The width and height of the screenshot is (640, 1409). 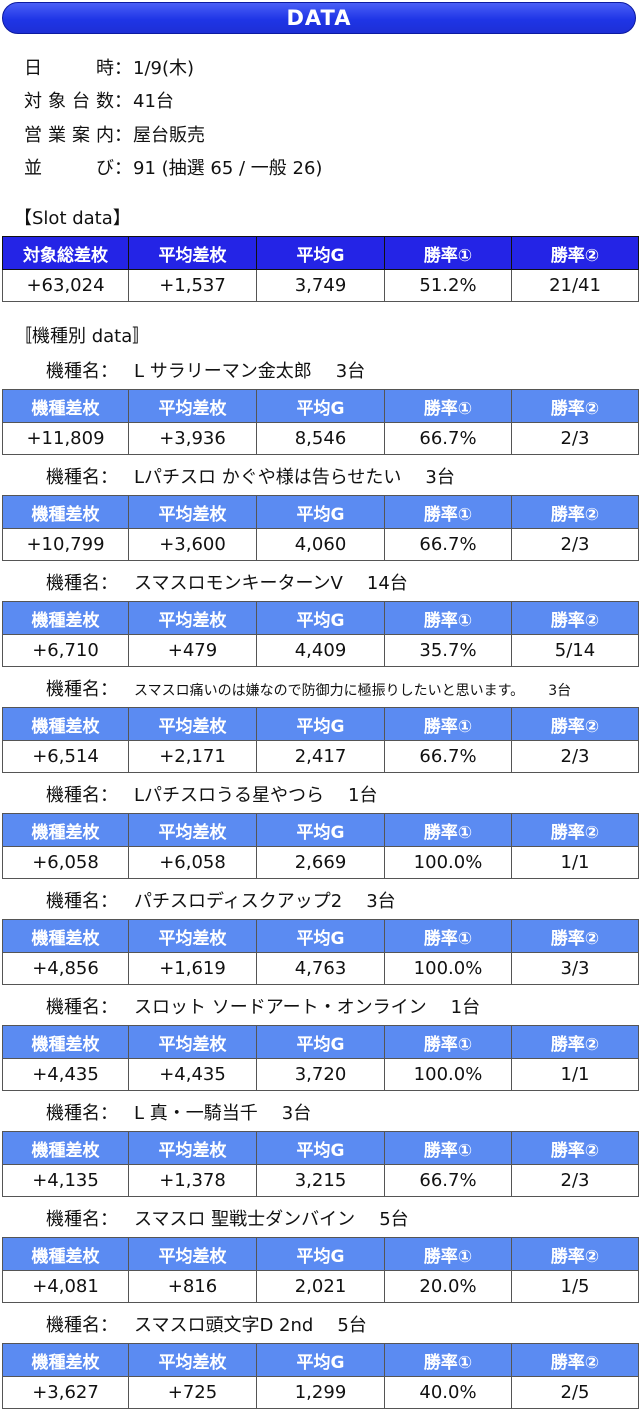 I want to click on value-cell: 21/41, so click(x=575, y=285).